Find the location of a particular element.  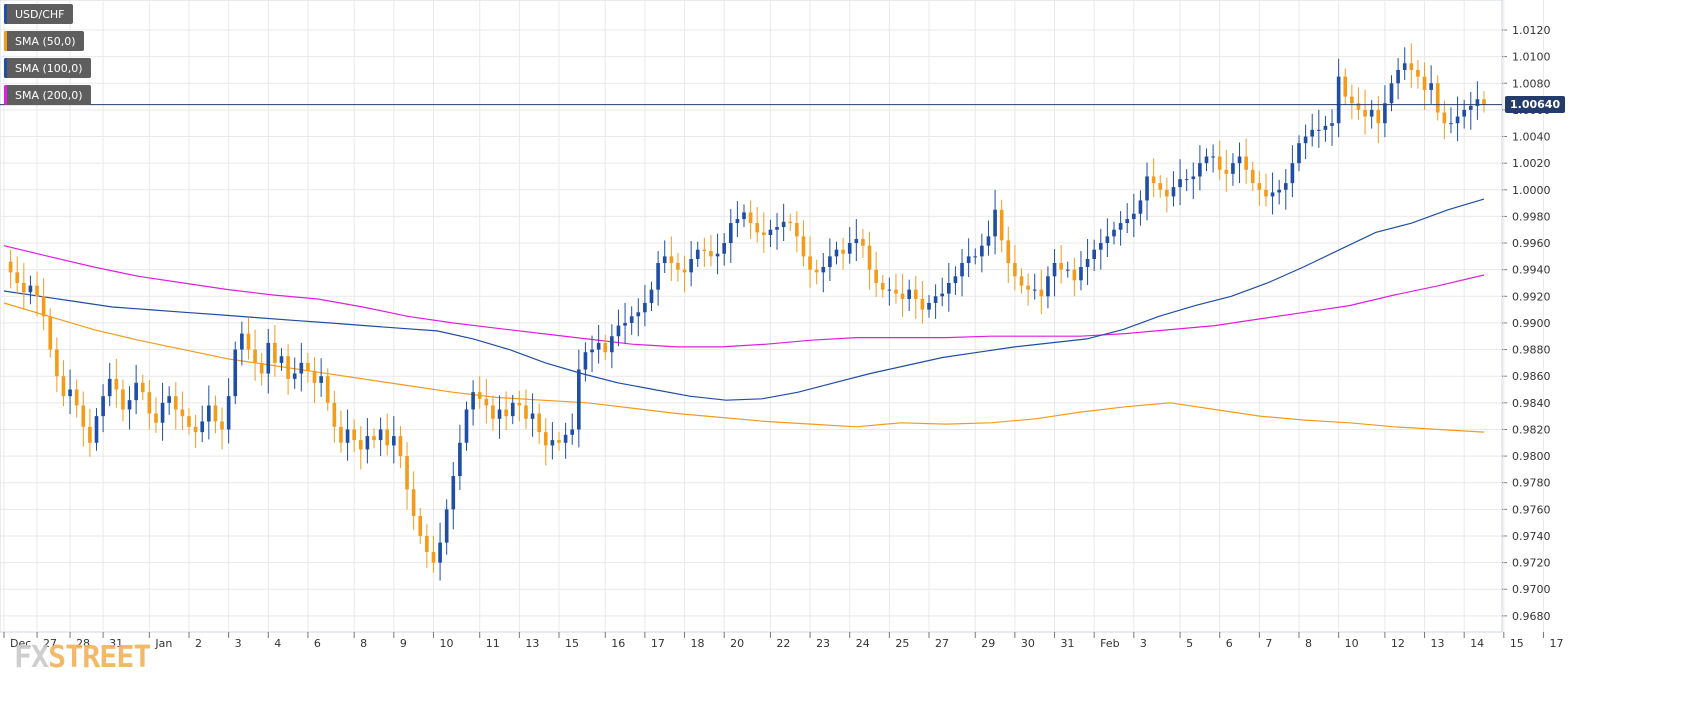

x-tick-label: 7 is located at coordinates (1268, 643).